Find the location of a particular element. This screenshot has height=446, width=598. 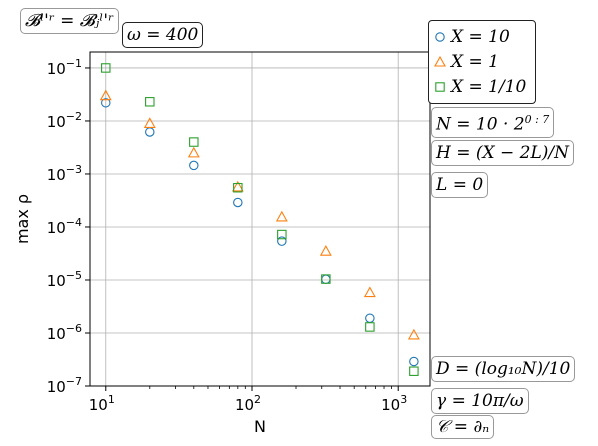

x-axis-label: N is located at coordinates (260, 426).